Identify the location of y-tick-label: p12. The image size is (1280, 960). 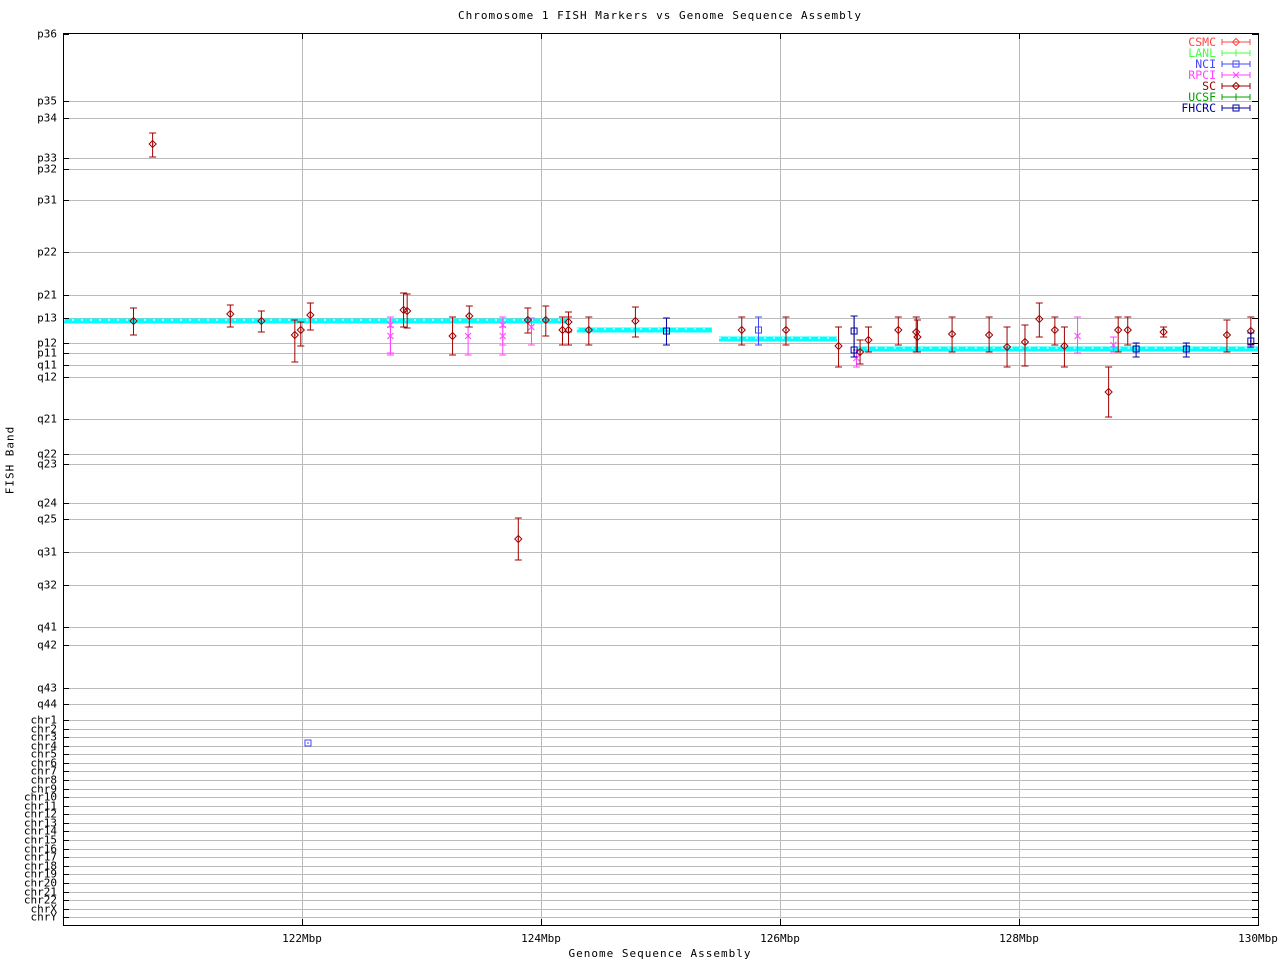
(47, 343).